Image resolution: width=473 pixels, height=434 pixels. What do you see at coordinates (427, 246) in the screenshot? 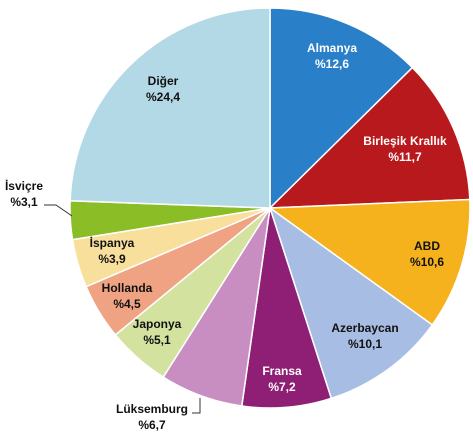
I see `slice-label: ABD` at bounding box center [427, 246].